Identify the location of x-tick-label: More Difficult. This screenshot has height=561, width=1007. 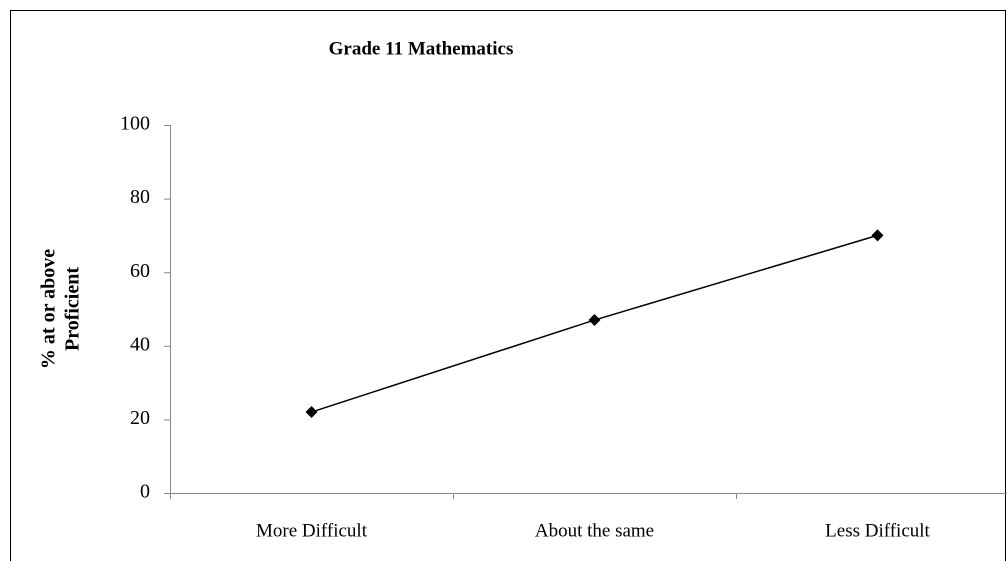
(312, 530).